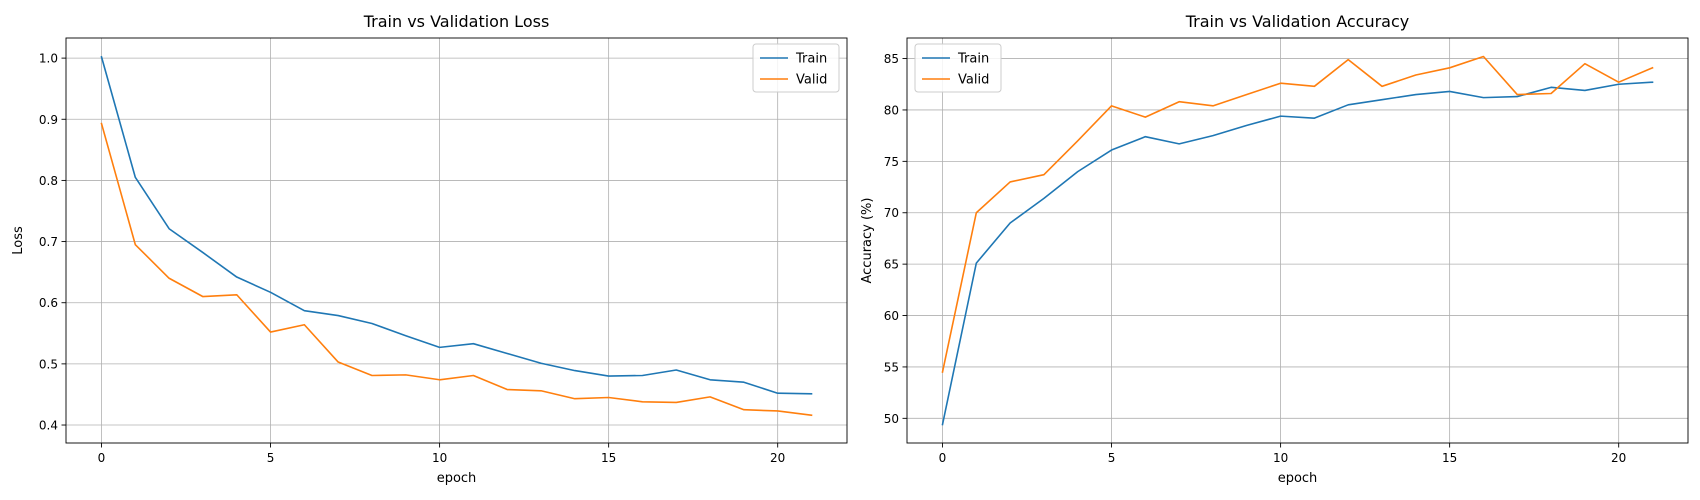  Describe the element at coordinates (48, 181) in the screenshot. I see `y-tick-label: 0.8` at that location.